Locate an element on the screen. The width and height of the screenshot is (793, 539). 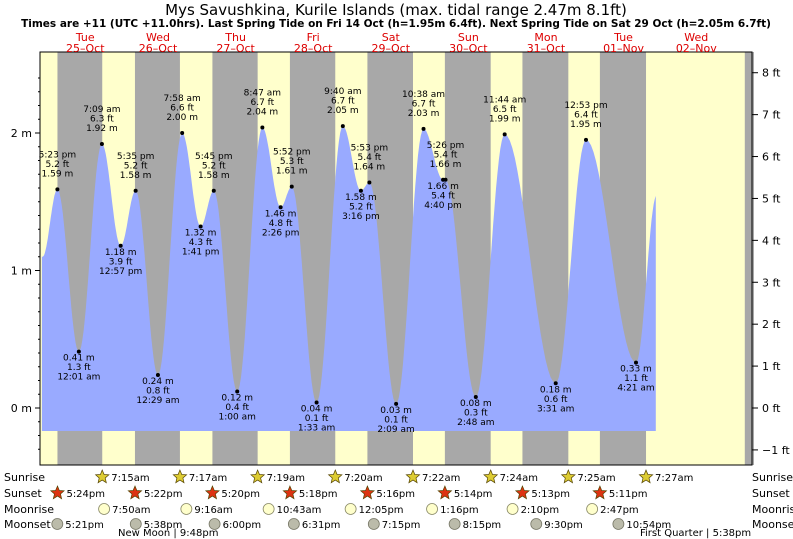
tide-time: 5:23 pm is located at coordinates (58, 155).